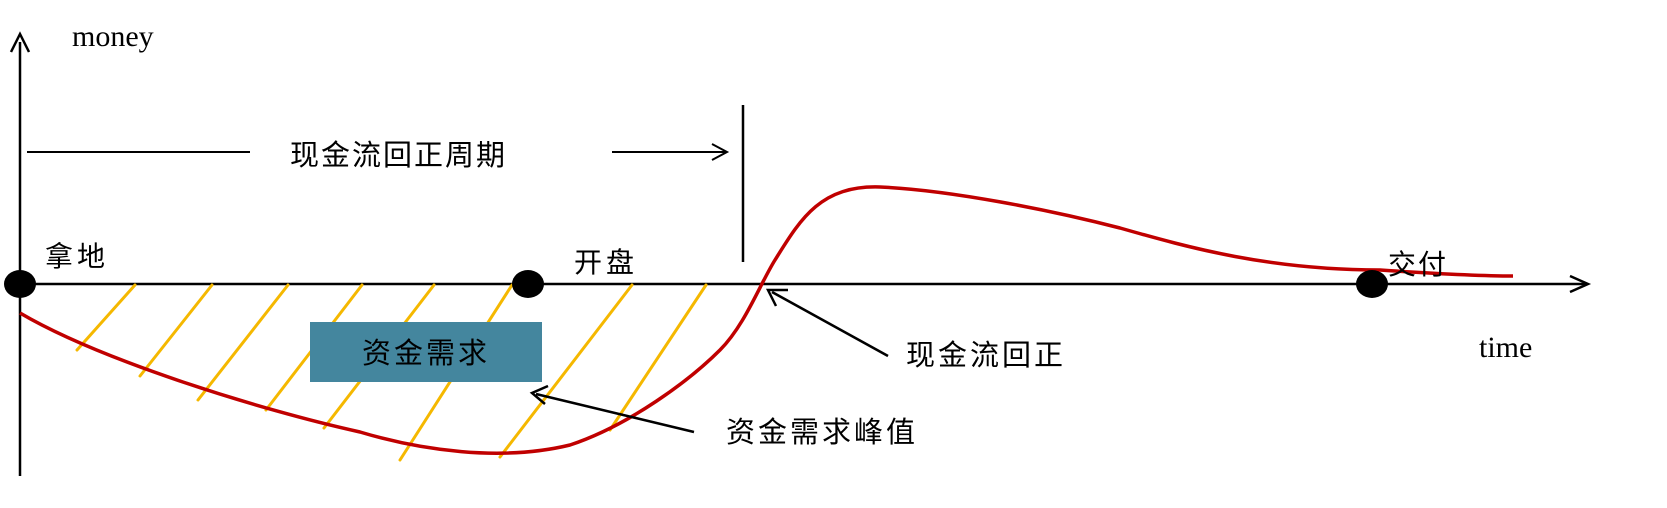 This screenshot has height=508, width=1667. Describe the element at coordinates (720, 152) in the screenshot. I see `period-arrow-head` at that location.